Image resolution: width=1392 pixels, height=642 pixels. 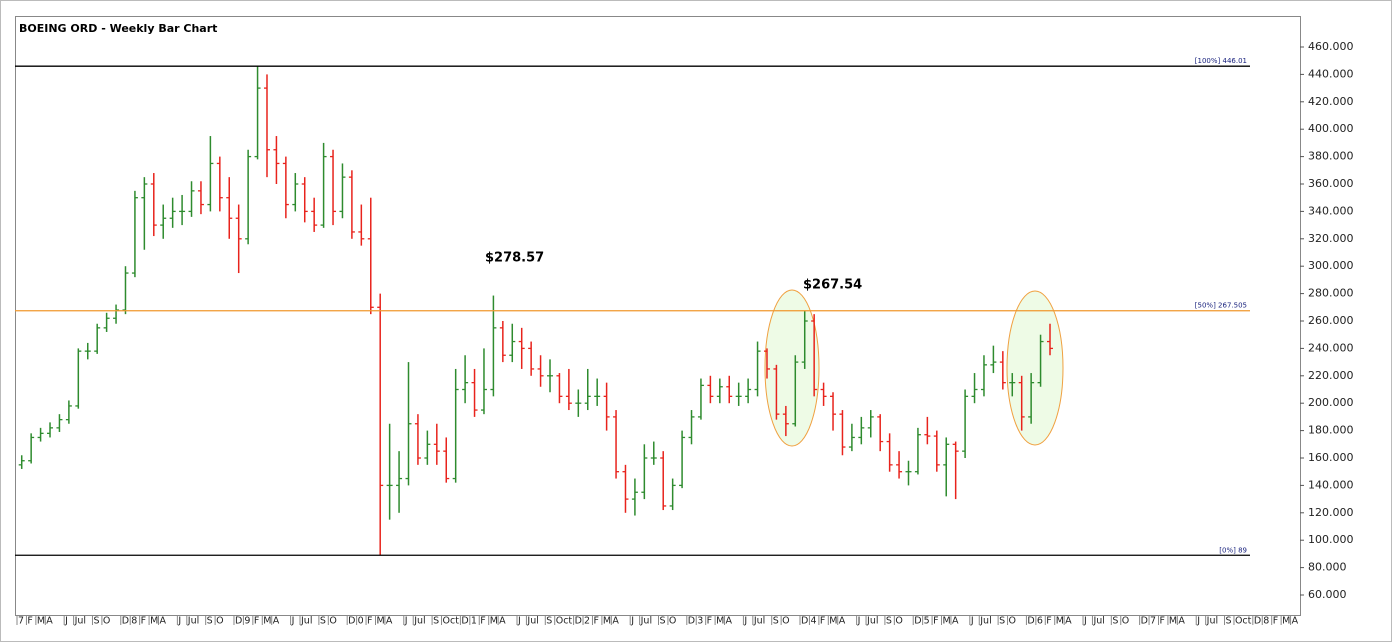 What do you see at coordinates (927, 621) in the screenshot?
I see `x-tick-label: 5` at bounding box center [927, 621].